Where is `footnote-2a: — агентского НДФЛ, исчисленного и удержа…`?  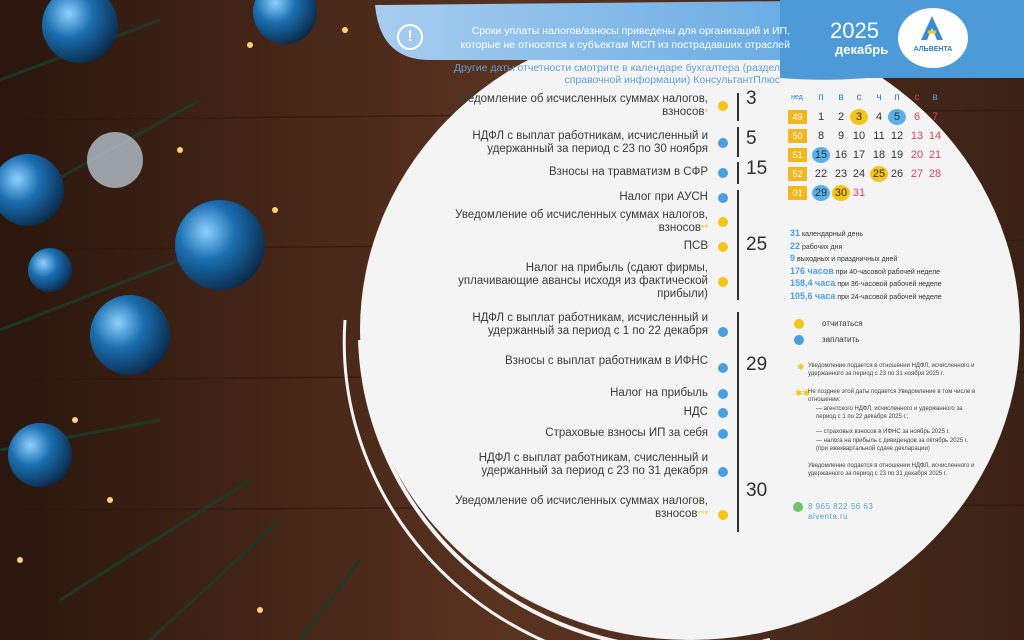 footnote-2a: — агентского НДФЛ, исчисленного и удержа… is located at coordinates (889, 413).